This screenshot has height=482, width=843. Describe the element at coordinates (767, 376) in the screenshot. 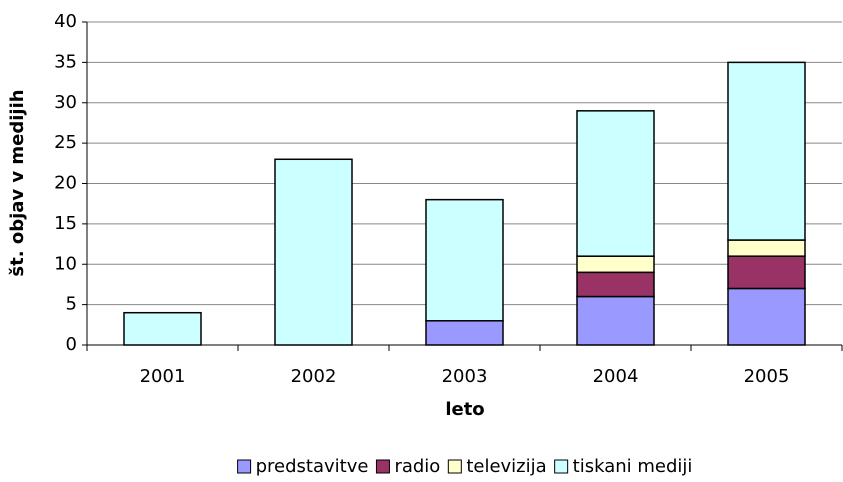

I see `x-tick-label: 2005` at that location.